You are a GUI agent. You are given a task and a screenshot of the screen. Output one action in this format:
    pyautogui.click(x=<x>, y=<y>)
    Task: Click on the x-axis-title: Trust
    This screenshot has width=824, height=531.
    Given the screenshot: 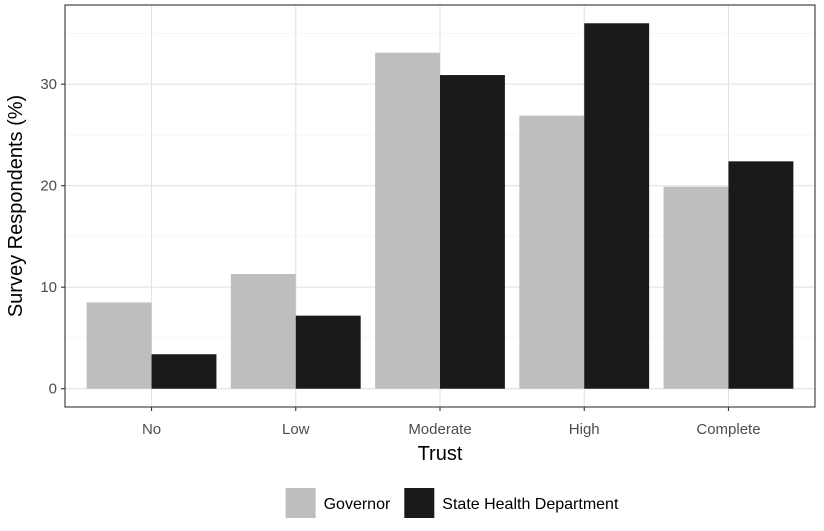 What is the action you would take?
    pyautogui.click(x=440, y=454)
    